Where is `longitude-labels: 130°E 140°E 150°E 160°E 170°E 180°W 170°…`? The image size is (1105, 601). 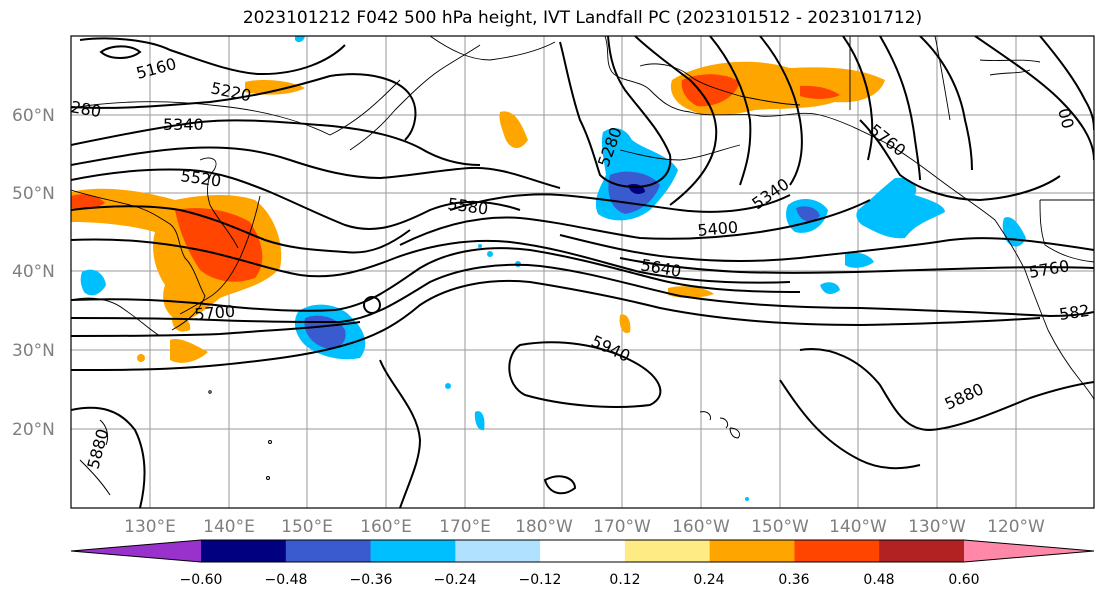
longitude-labels: 130°E 140°E 150°E 160°E 170°E 180°W 170°… is located at coordinates (584, 527).